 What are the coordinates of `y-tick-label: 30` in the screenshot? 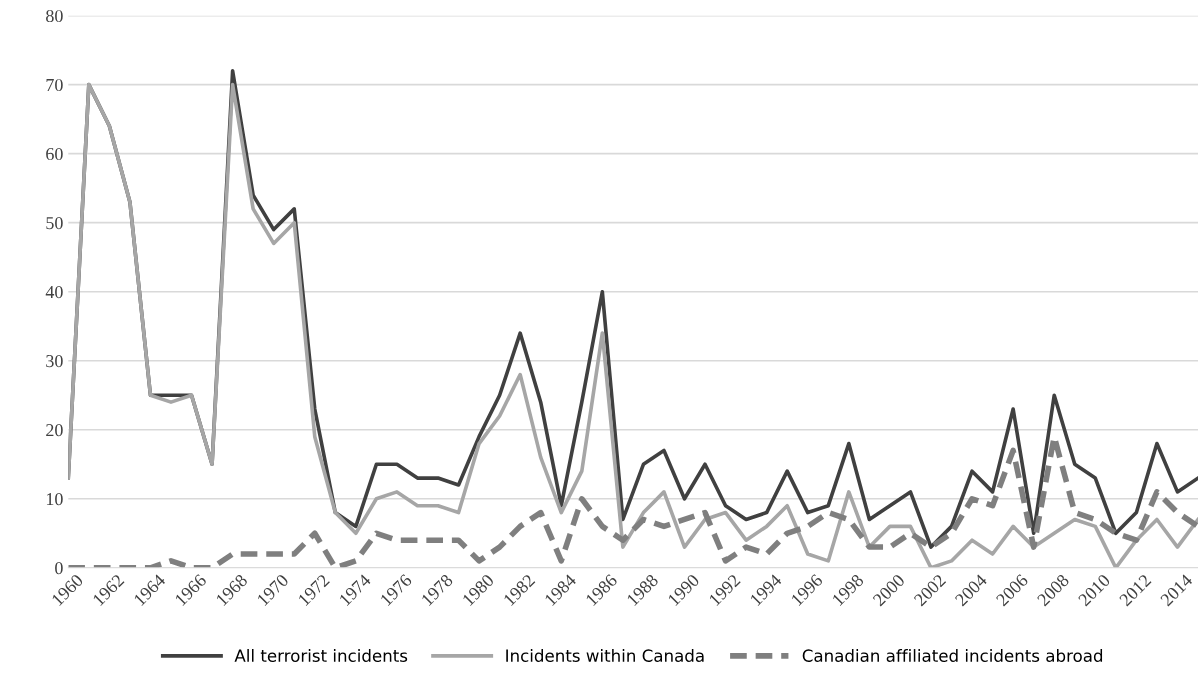 It's located at (54, 361).